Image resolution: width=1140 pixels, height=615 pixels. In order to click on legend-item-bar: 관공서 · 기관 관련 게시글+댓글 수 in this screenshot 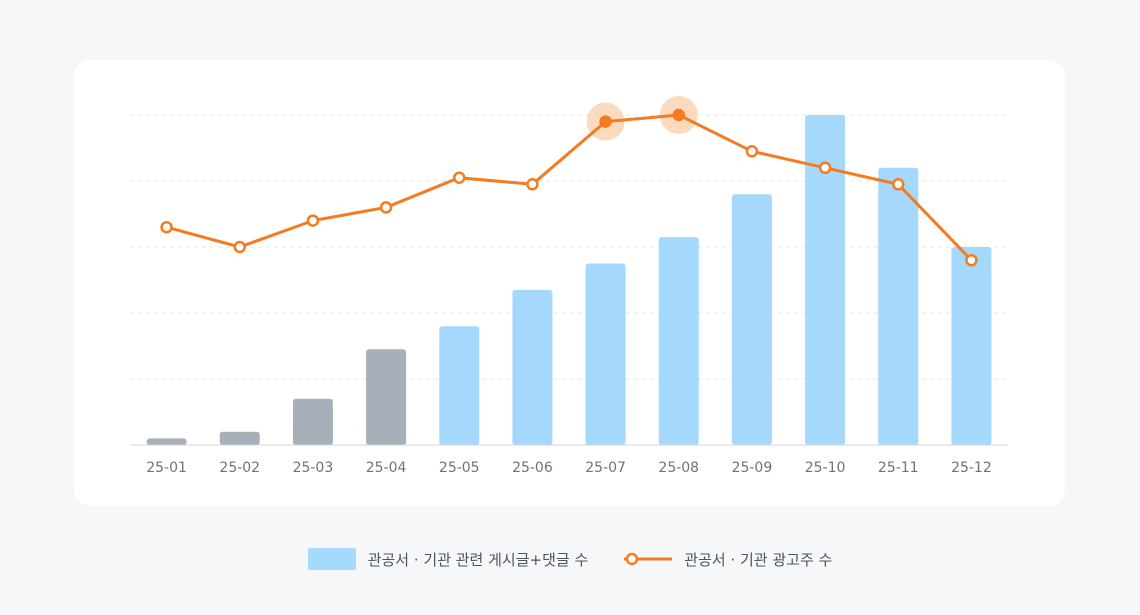, I will do `click(448, 559)`.